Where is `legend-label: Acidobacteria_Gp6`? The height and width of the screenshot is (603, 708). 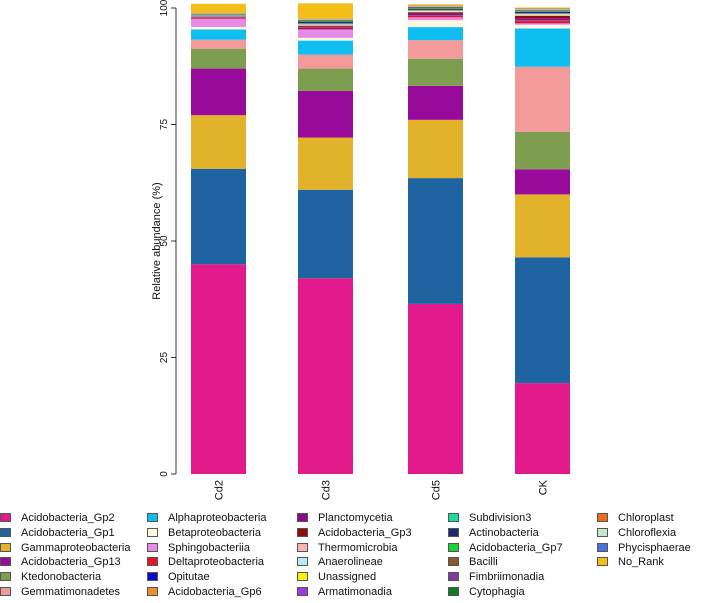 legend-label: Acidobacteria_Gp6 is located at coordinates (215, 592).